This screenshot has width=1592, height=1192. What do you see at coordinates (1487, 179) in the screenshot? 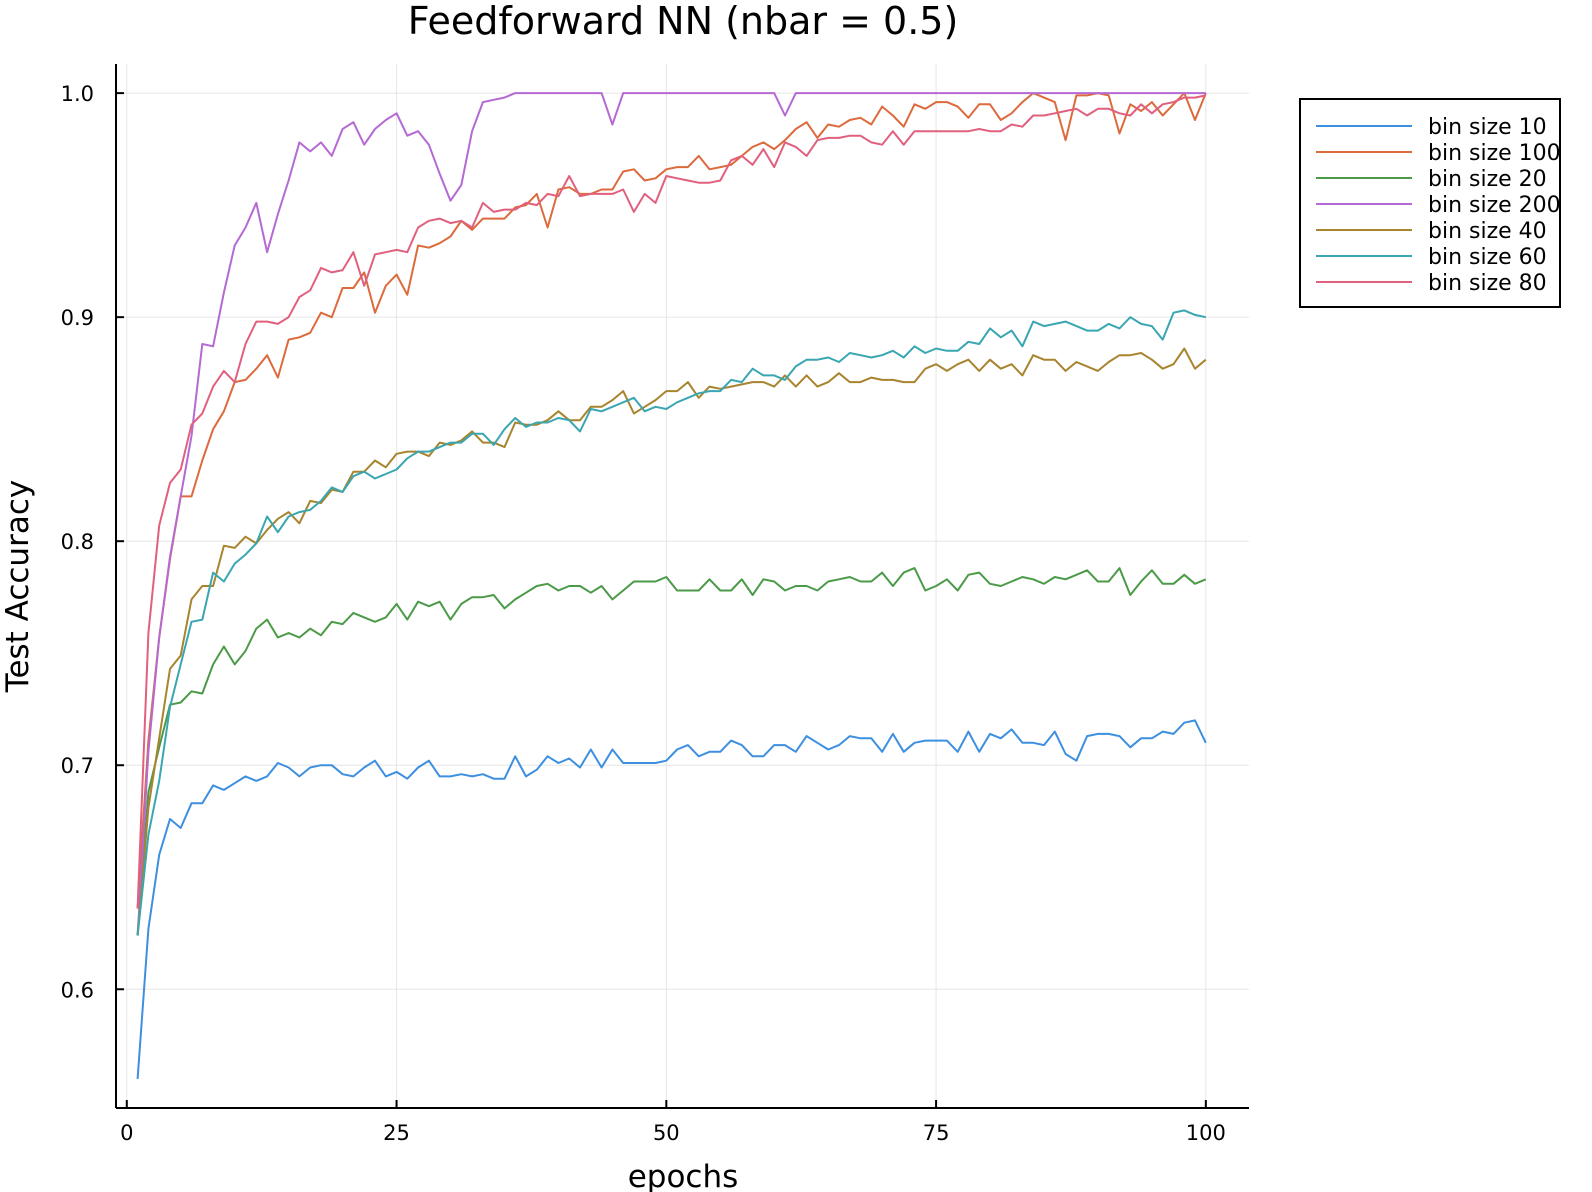
I see `legend-label: bin size 20` at bounding box center [1487, 179].